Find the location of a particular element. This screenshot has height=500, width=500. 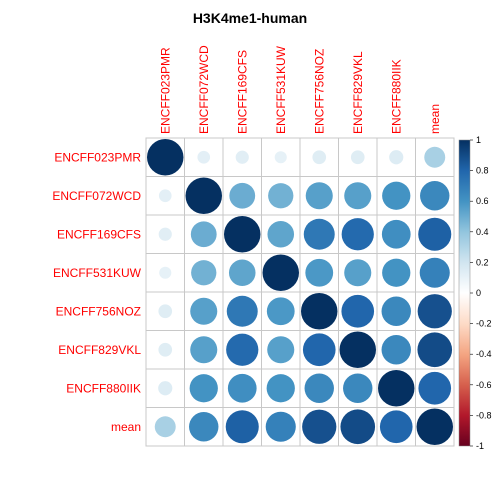

colorbar-tick-label: 0 is located at coordinates (478, 293).